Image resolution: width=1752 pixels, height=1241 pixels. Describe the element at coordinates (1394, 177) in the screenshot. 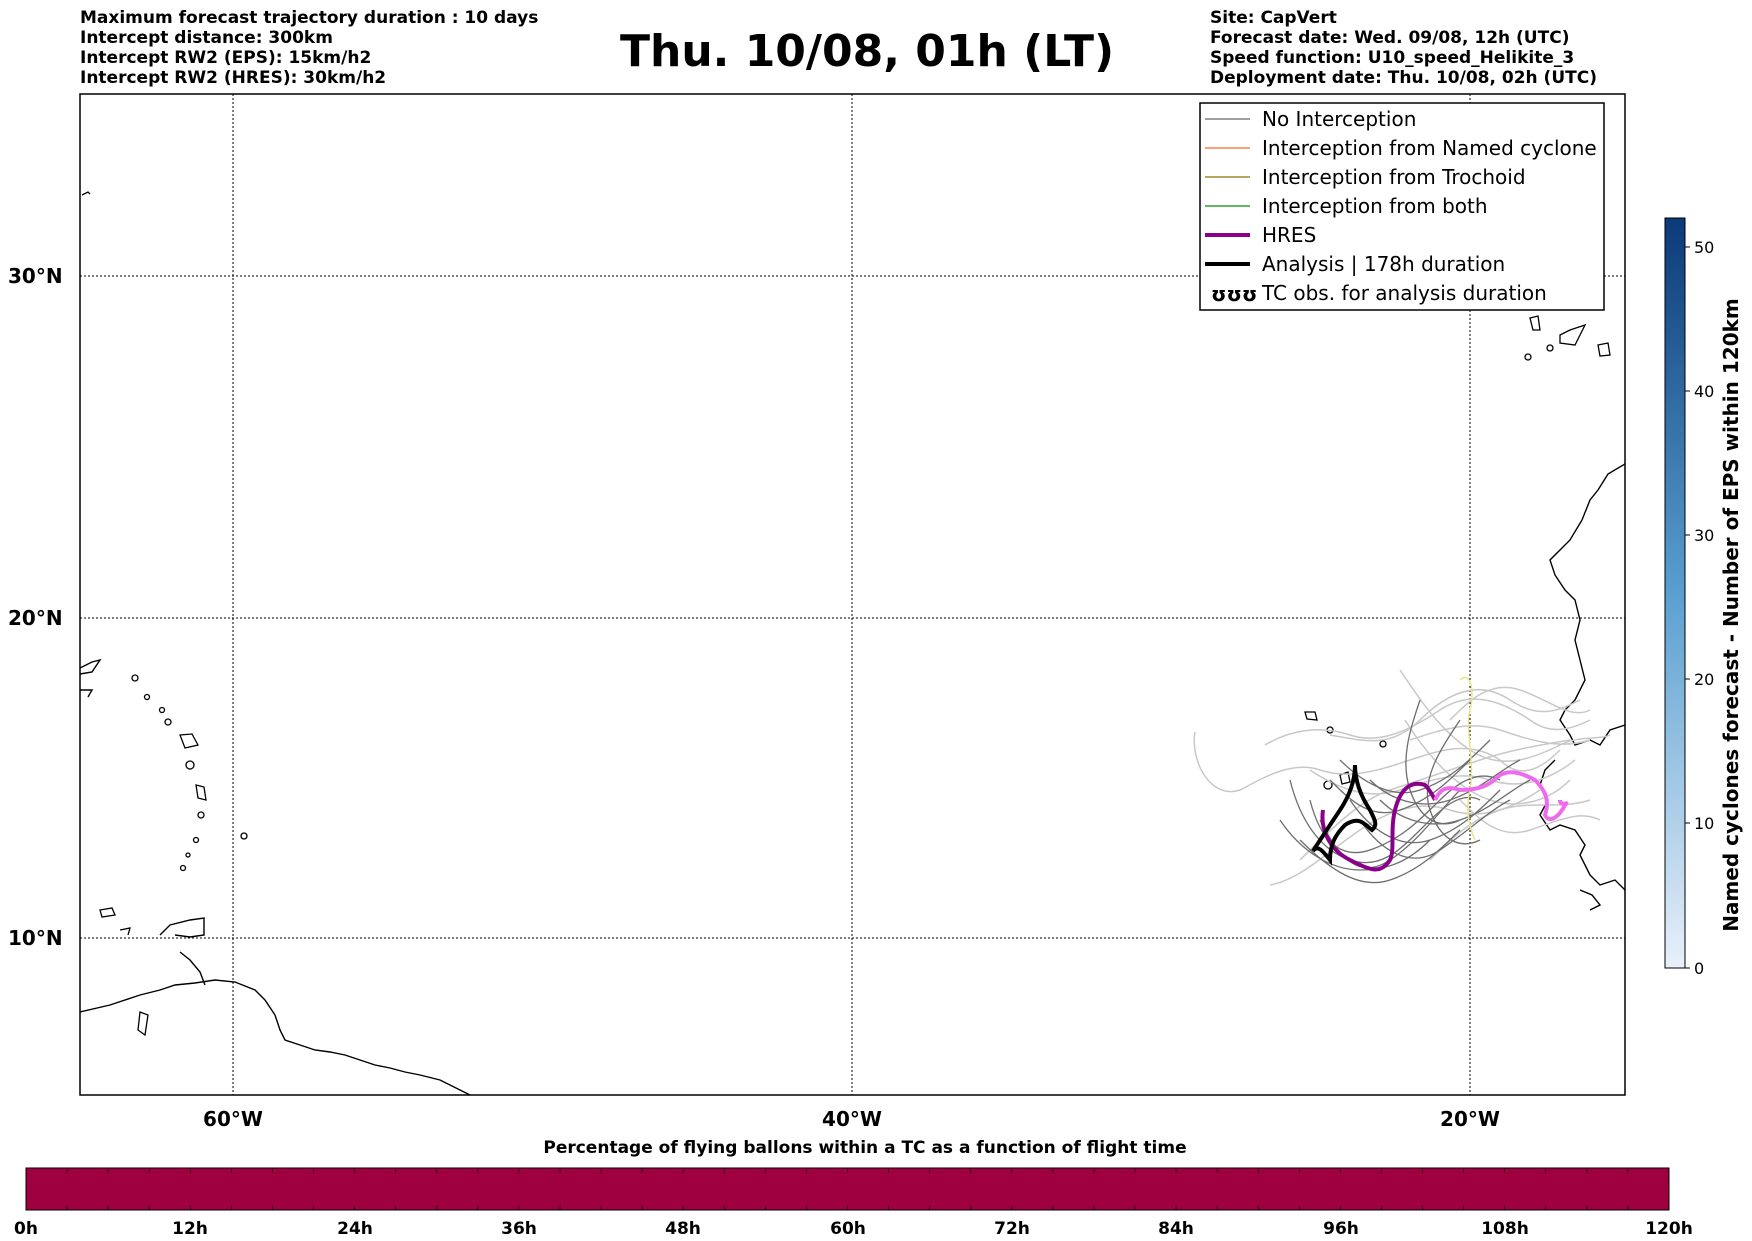

I see `legend-label-trochoid: Interception from Trochoid` at that location.